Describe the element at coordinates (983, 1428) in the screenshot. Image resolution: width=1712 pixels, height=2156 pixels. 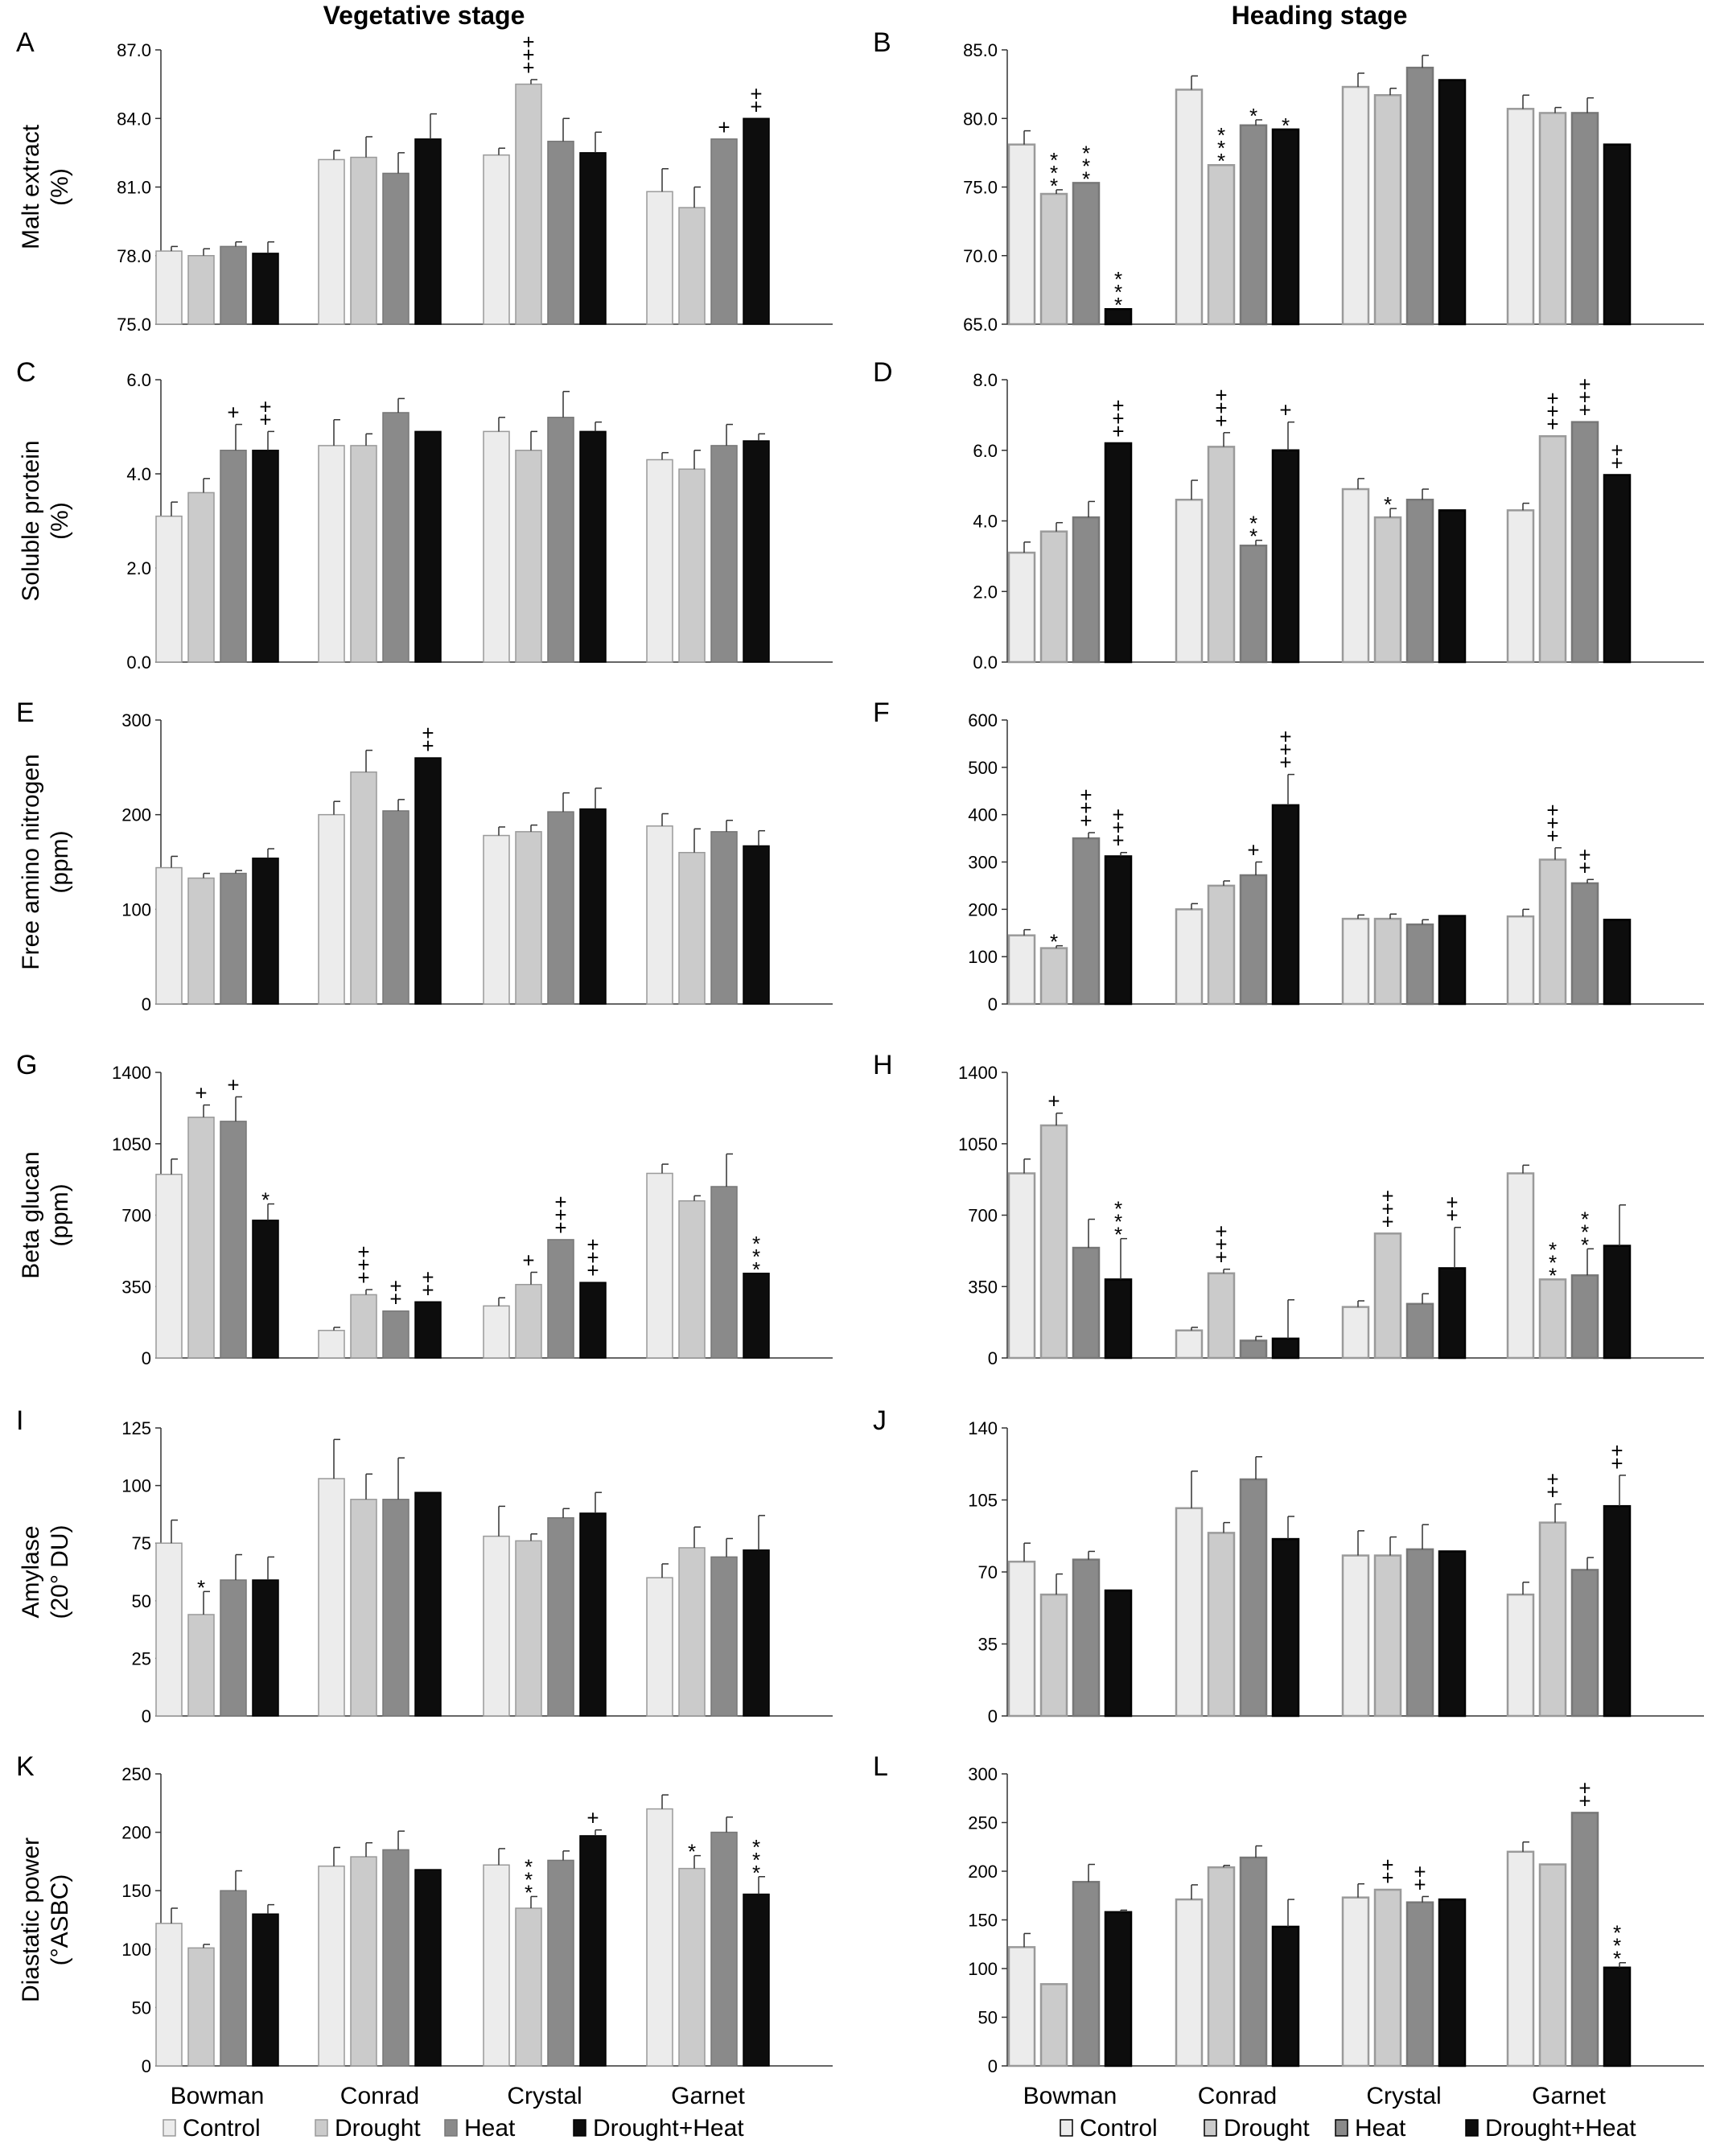
I see `y-tick-label: 140` at that location.